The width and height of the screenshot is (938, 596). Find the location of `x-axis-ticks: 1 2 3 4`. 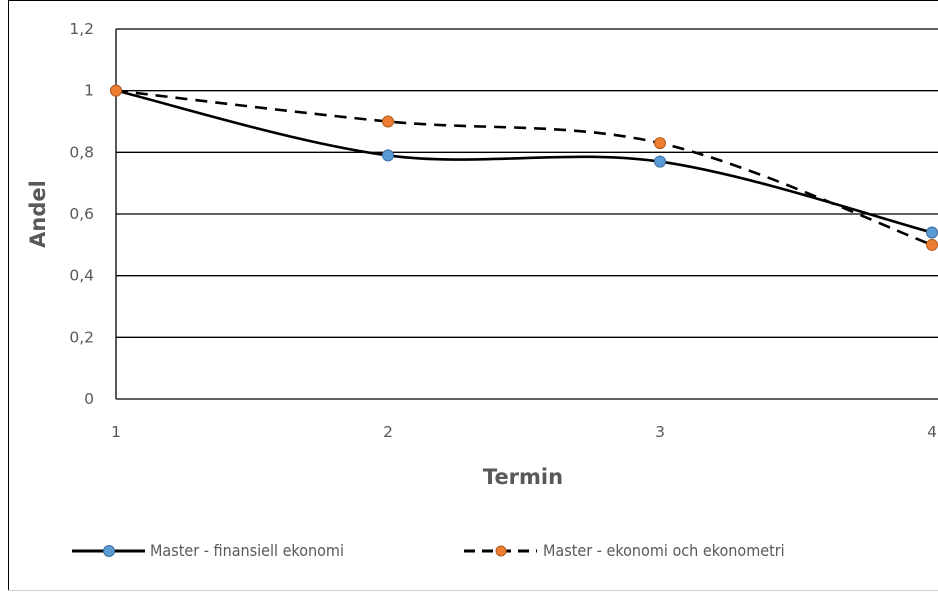

x-axis-ticks: 1 2 3 4 is located at coordinates (524, 432).